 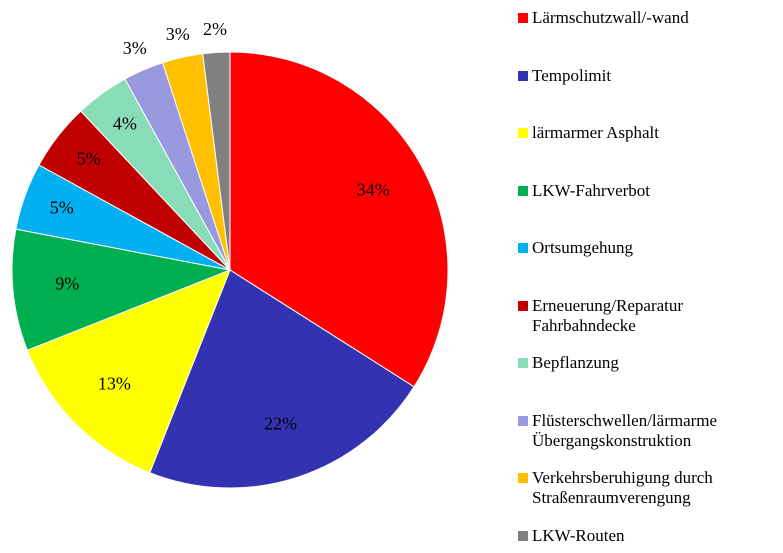 What do you see at coordinates (610, 17) in the screenshot?
I see `legend-label: Lärmschutzwall/-wand` at bounding box center [610, 17].